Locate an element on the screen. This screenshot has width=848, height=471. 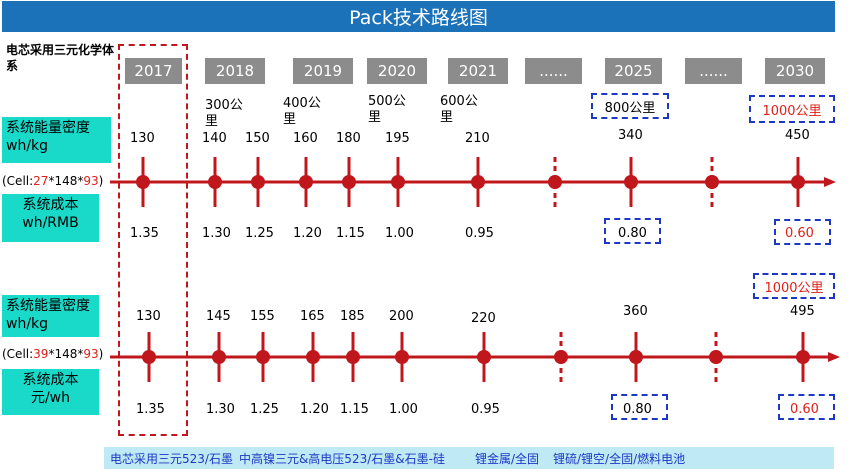
range-box-2030-row2: 1000公里 is located at coordinates (794, 286).